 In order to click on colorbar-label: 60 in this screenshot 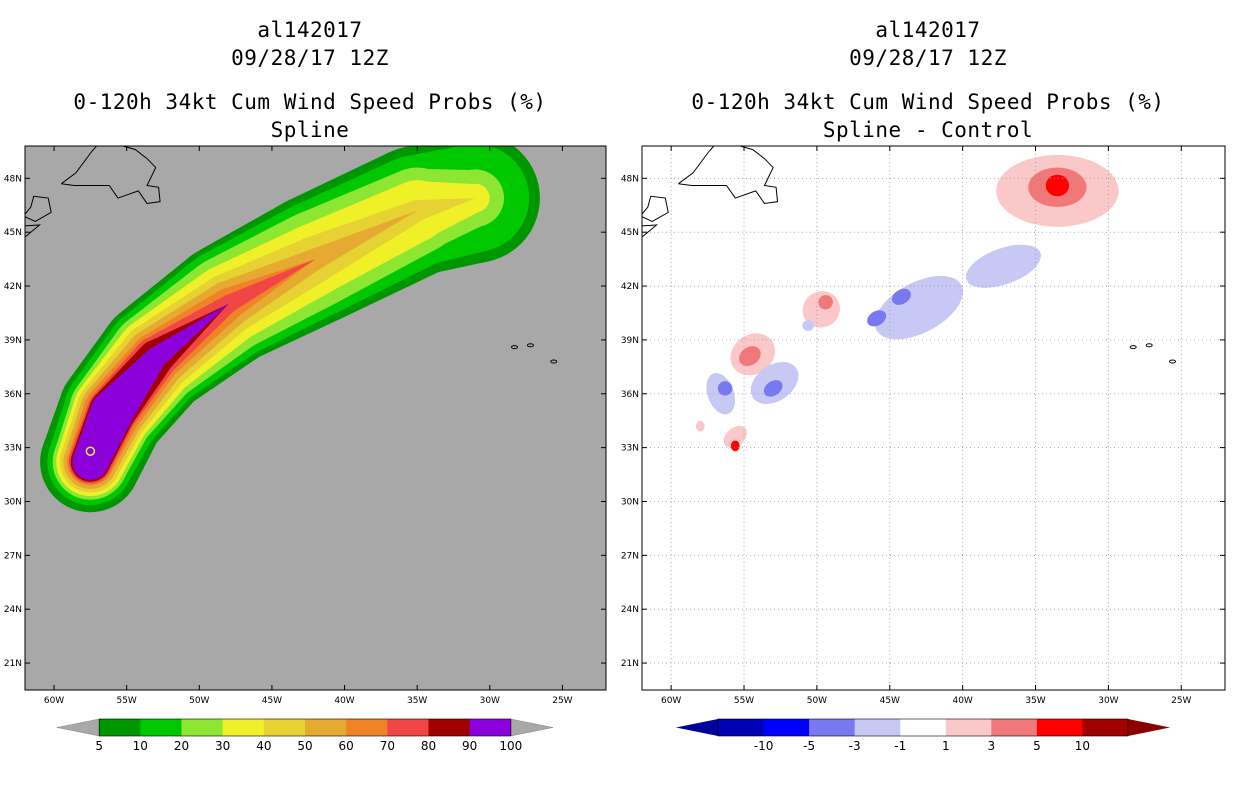, I will do `click(346, 746)`.